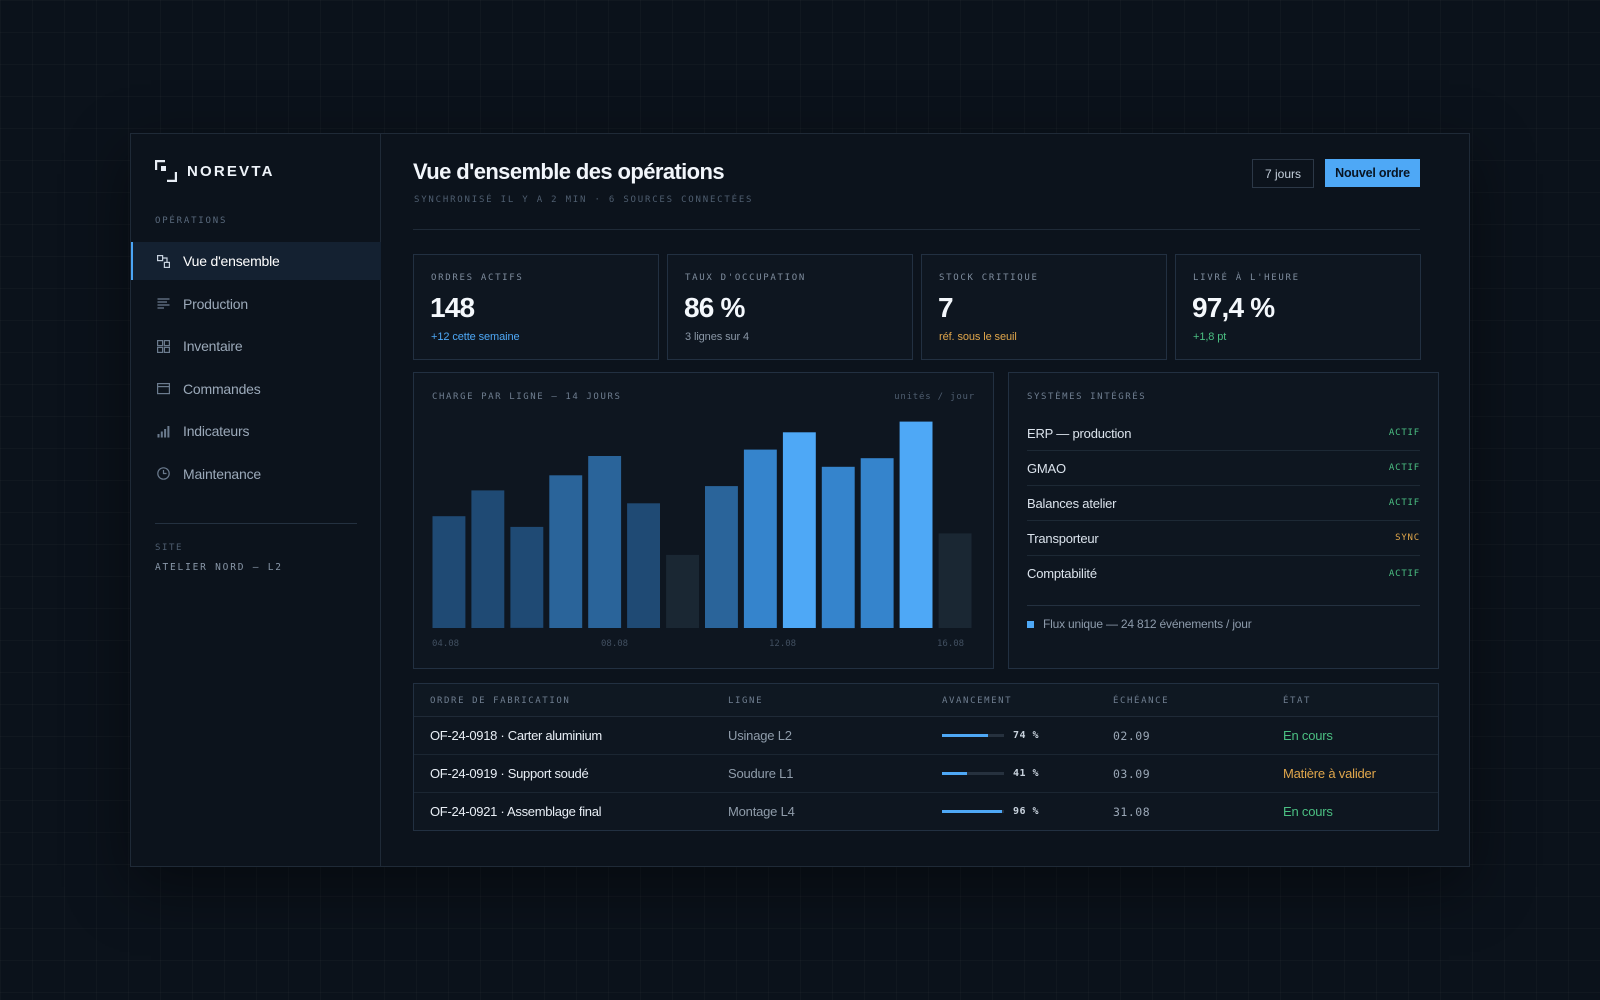 The height and width of the screenshot is (1000, 1600). I want to click on sidebar-item-production: Production, so click(256, 304).